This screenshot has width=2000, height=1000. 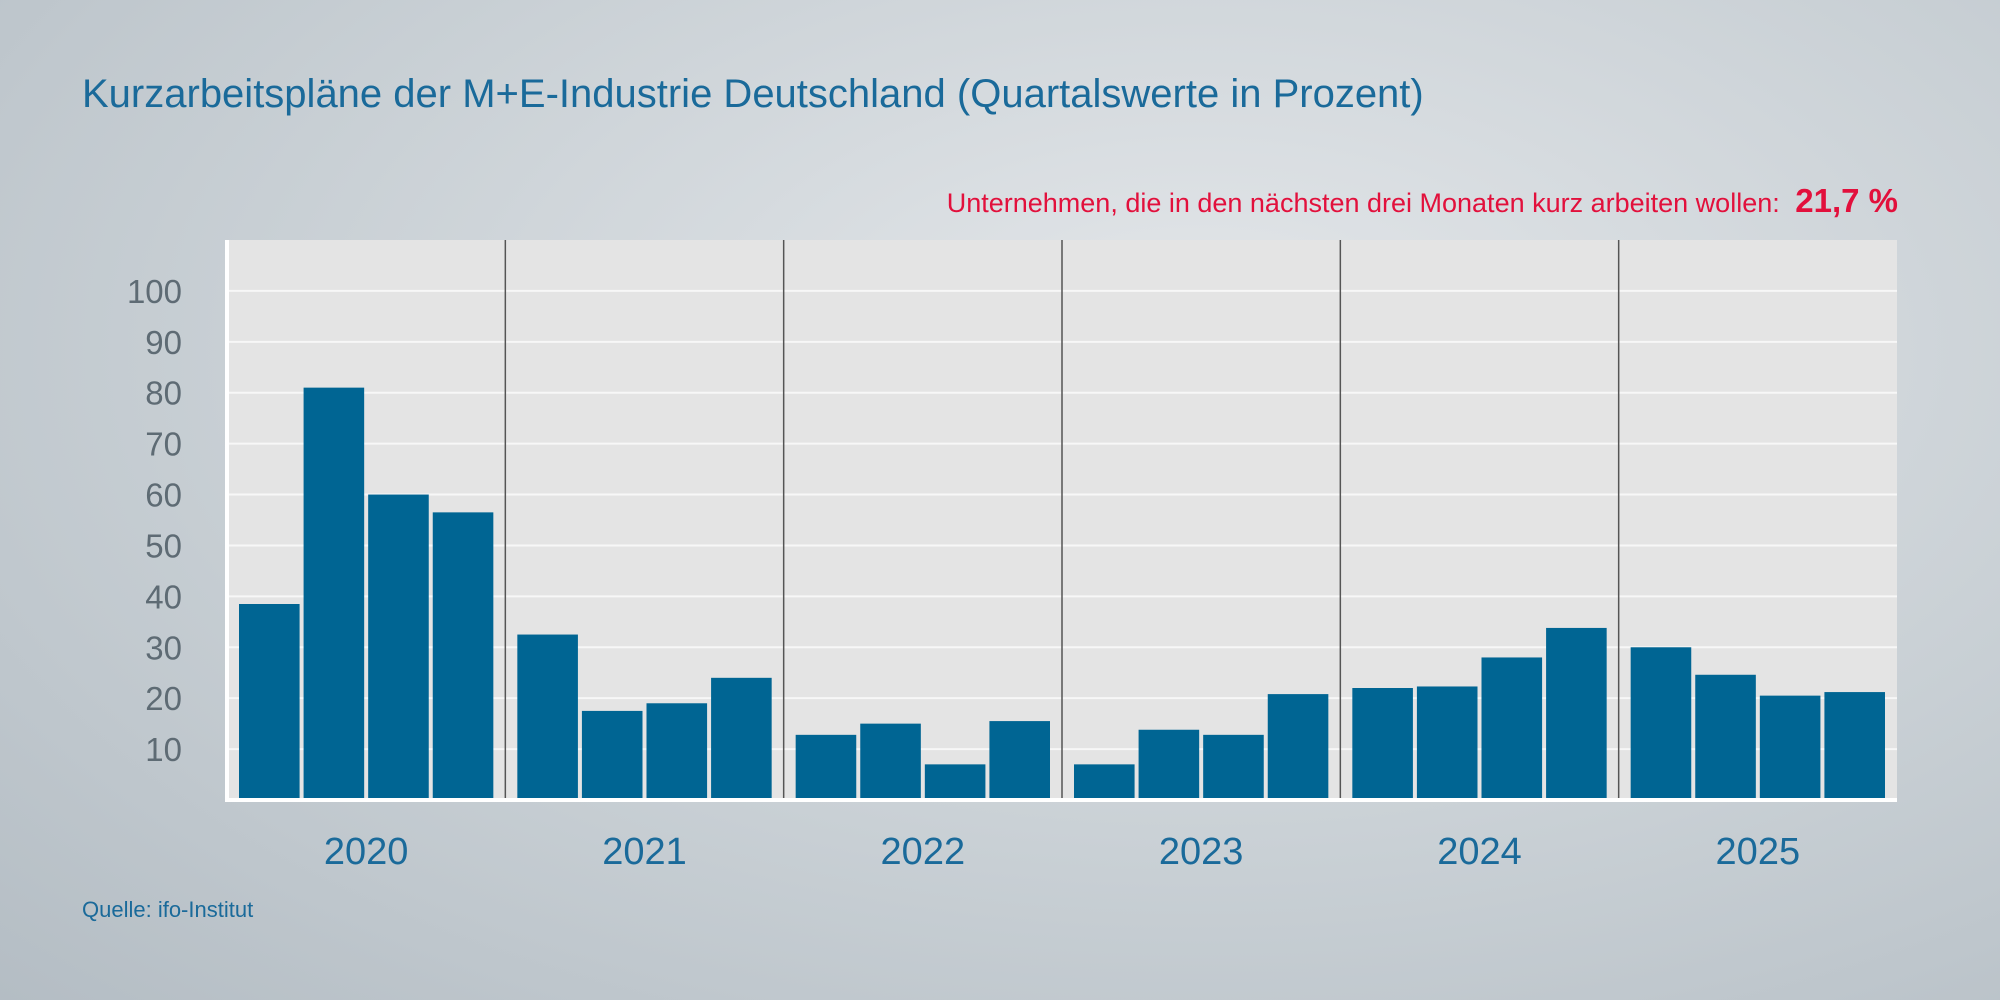 What do you see at coordinates (1201, 852) in the screenshot?
I see `x-year-label: 2023` at bounding box center [1201, 852].